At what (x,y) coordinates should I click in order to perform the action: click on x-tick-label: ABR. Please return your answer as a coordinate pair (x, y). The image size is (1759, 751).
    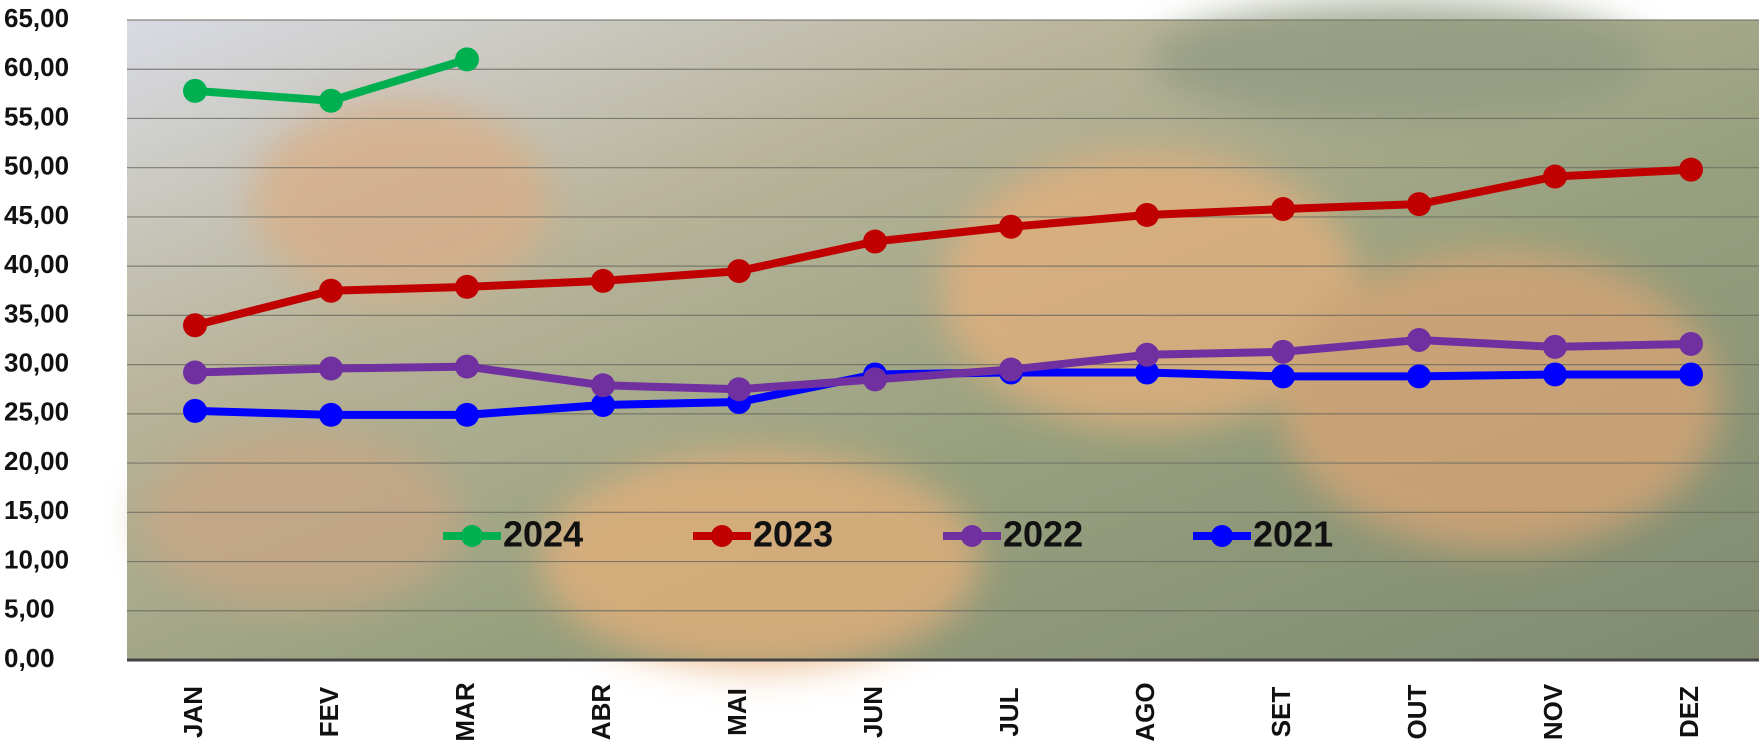
    Looking at the image, I should click on (601, 712).